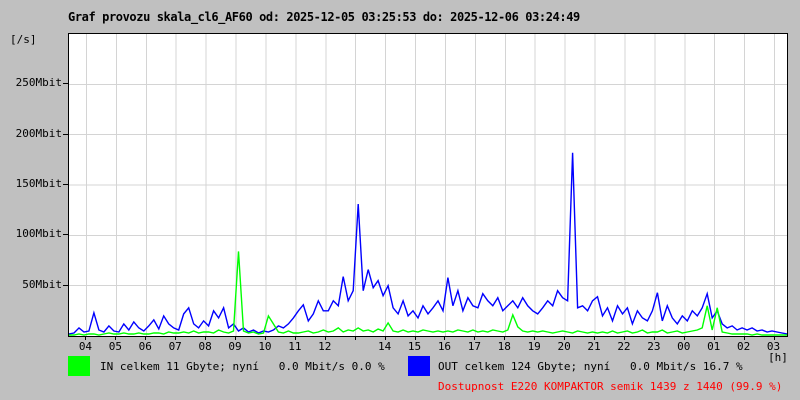 Image resolution: width=800 pixels, height=400 pixels. I want to click on x-tick-label: 16, so click(444, 346).